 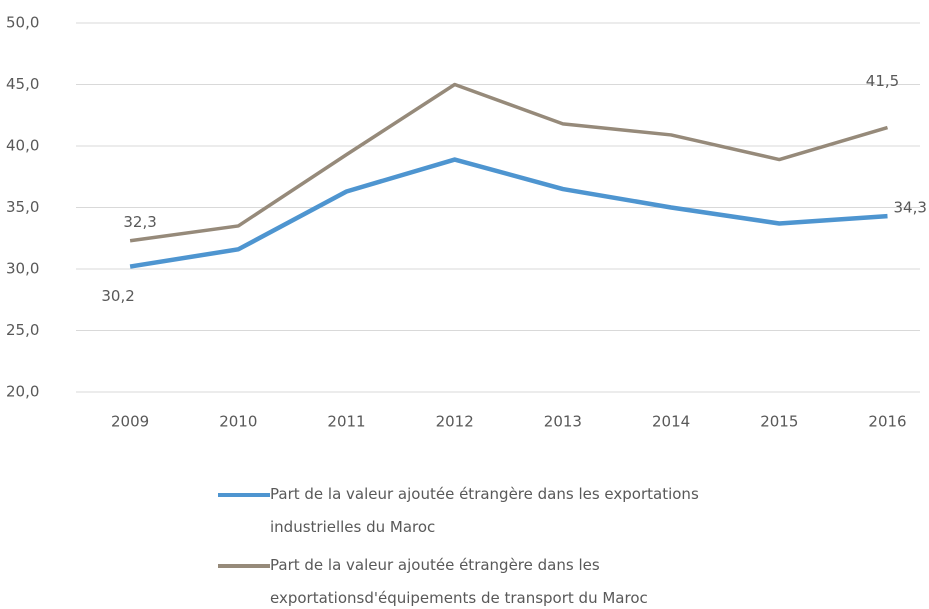 What do you see at coordinates (910, 208) in the screenshot?
I see `data-label: 34,3` at bounding box center [910, 208].